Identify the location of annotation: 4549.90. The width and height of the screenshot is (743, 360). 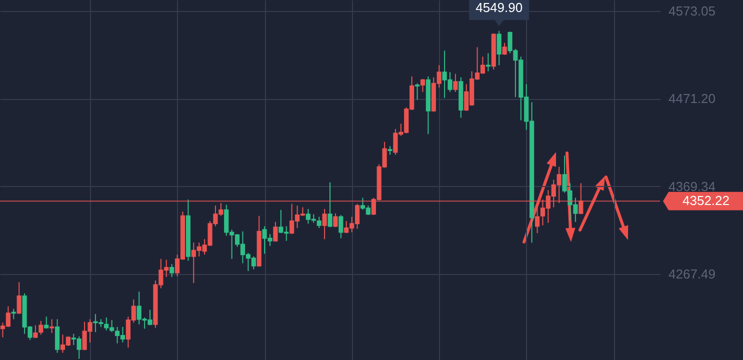
(499, 7).